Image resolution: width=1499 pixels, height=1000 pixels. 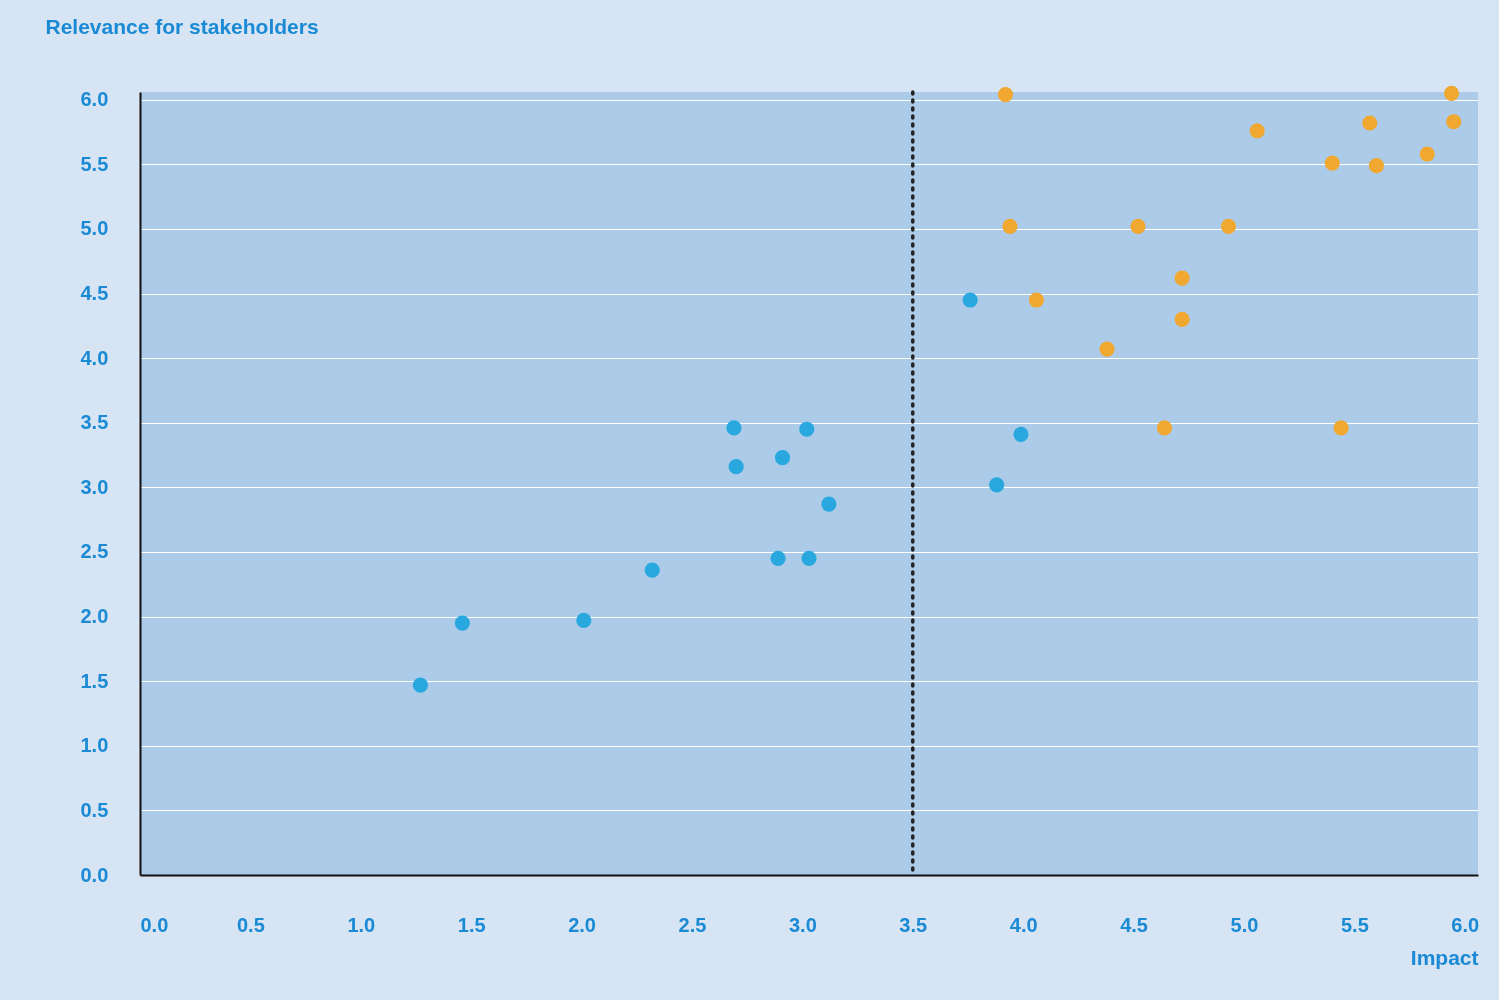 I want to click on y-tick-label: 1.5, so click(x=94, y=680).